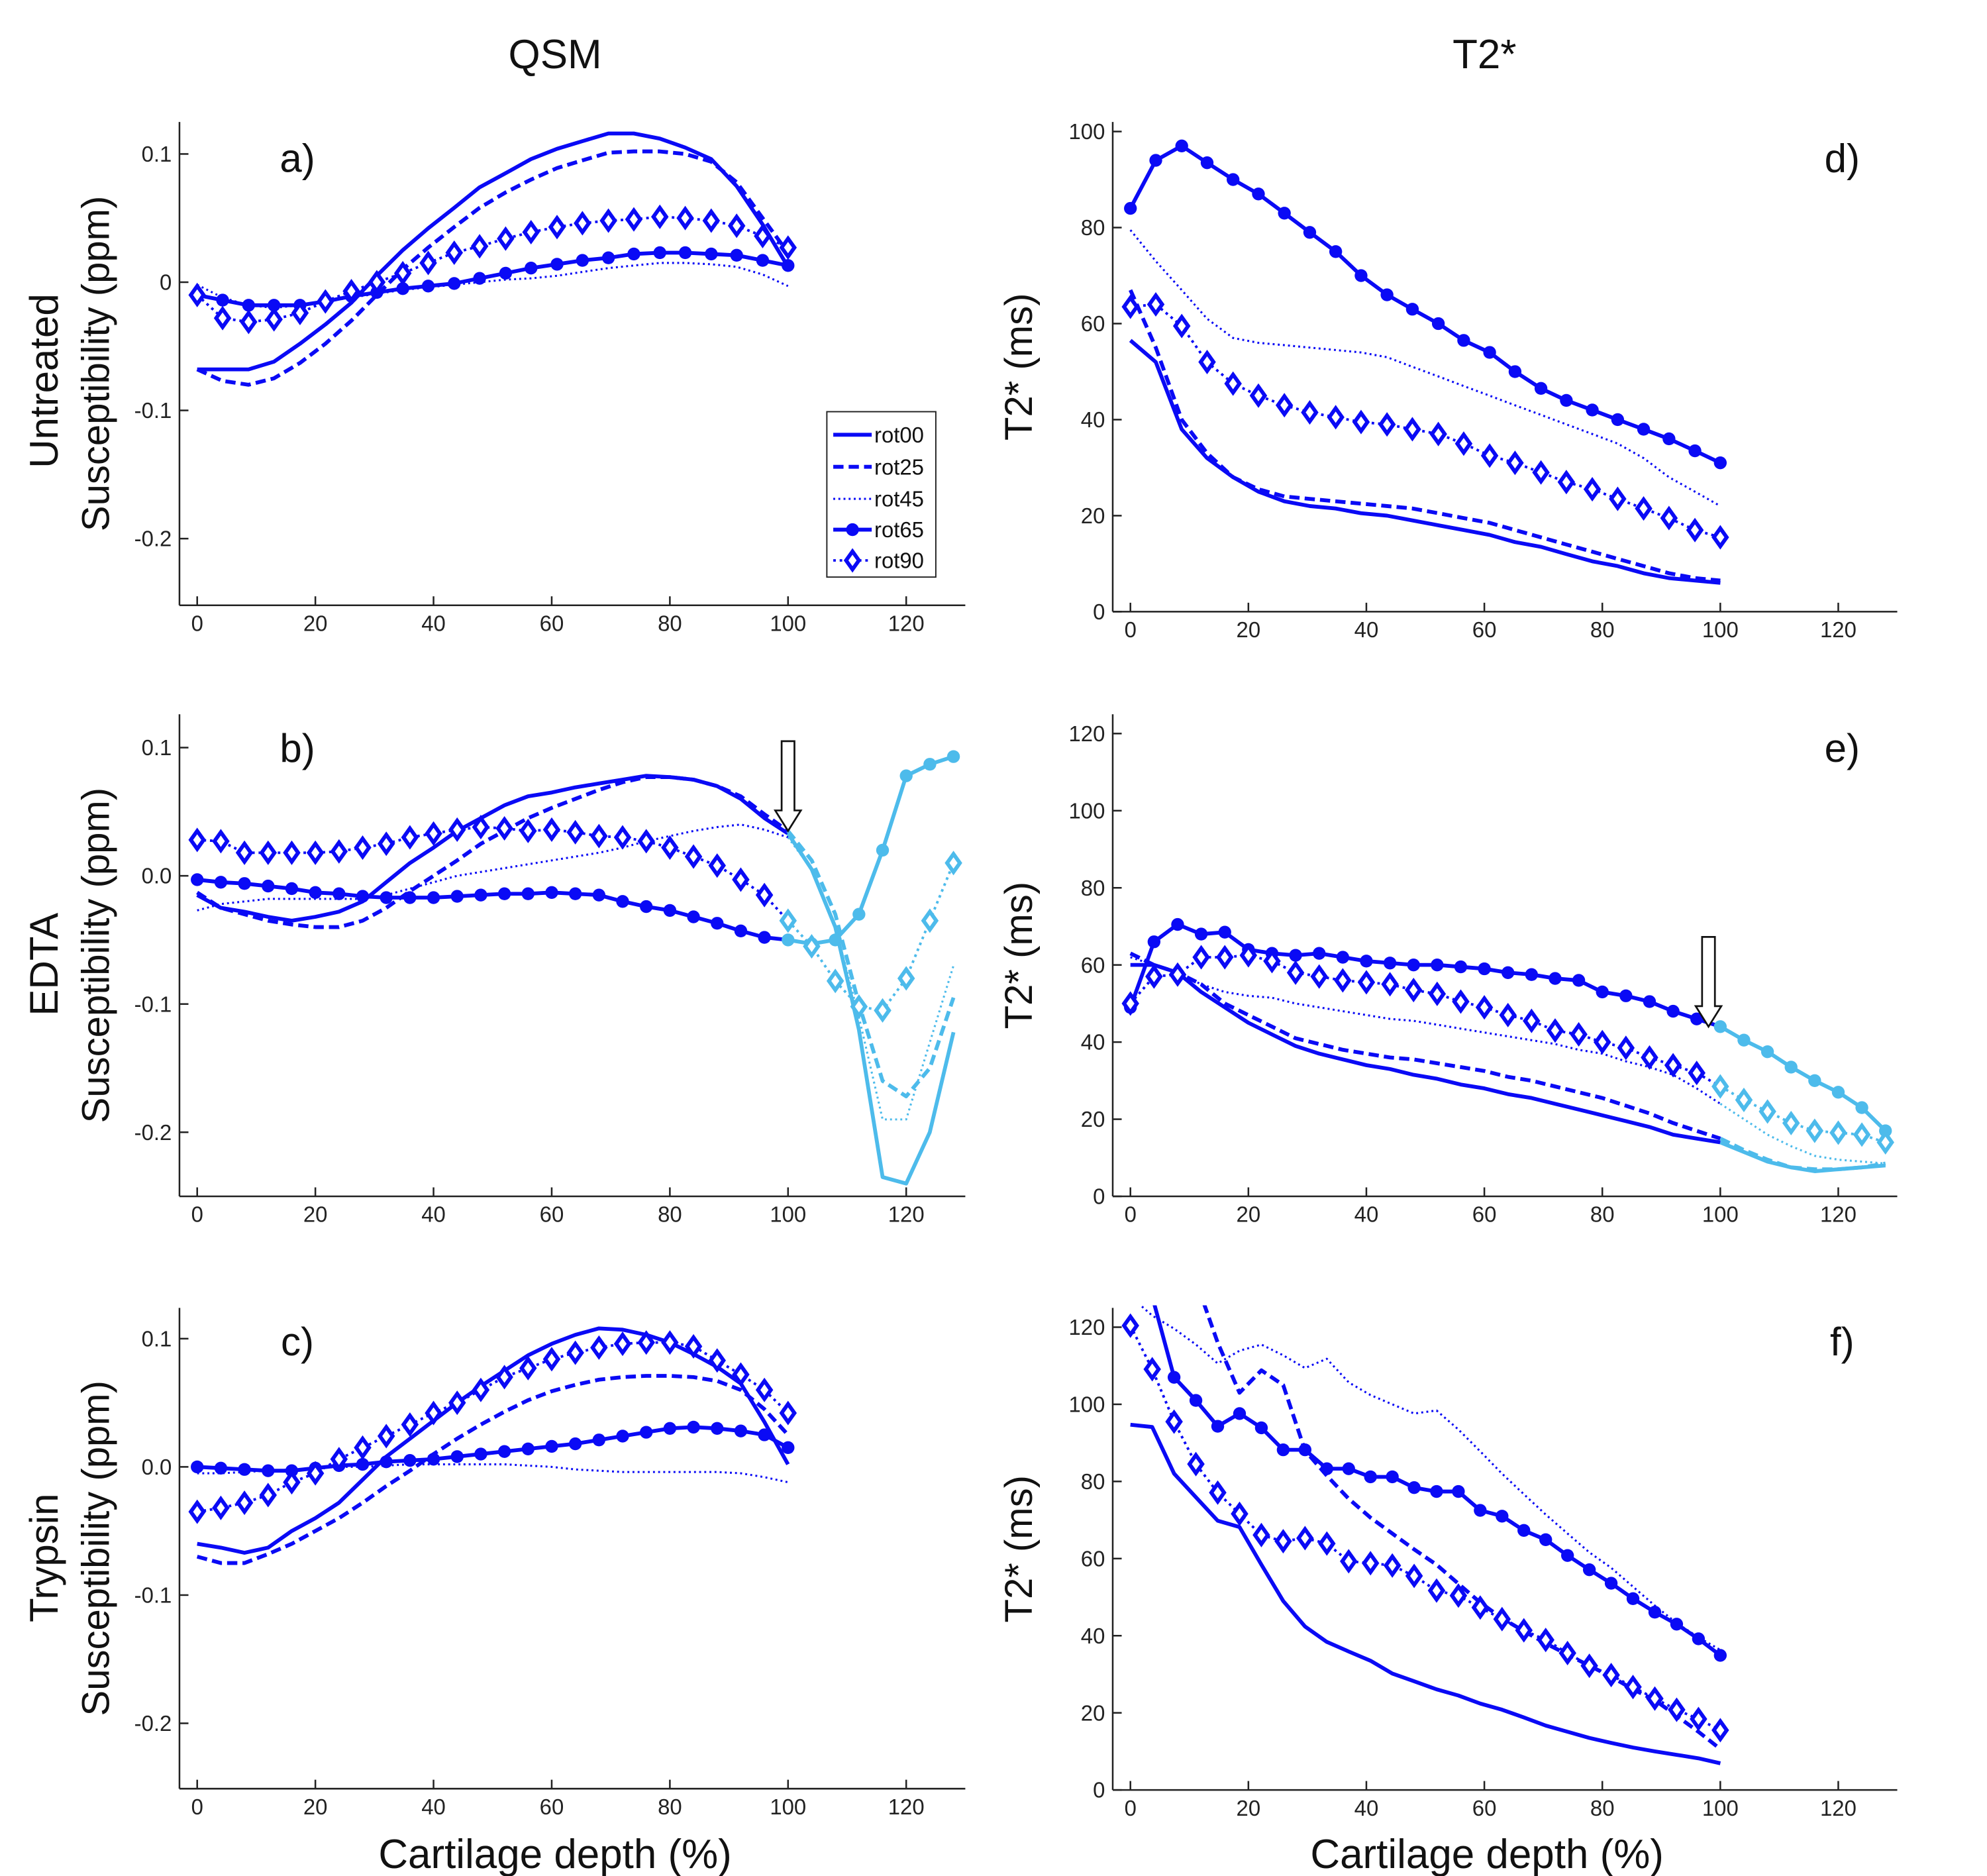  I want to click on column-title-t2star: T2*, so click(1484, 55).